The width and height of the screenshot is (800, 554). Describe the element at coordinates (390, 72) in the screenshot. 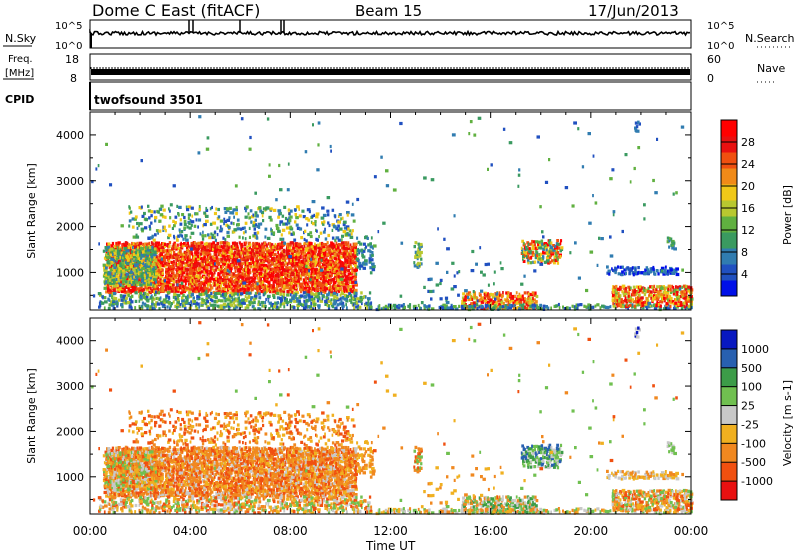

I see `freq-trace` at that location.